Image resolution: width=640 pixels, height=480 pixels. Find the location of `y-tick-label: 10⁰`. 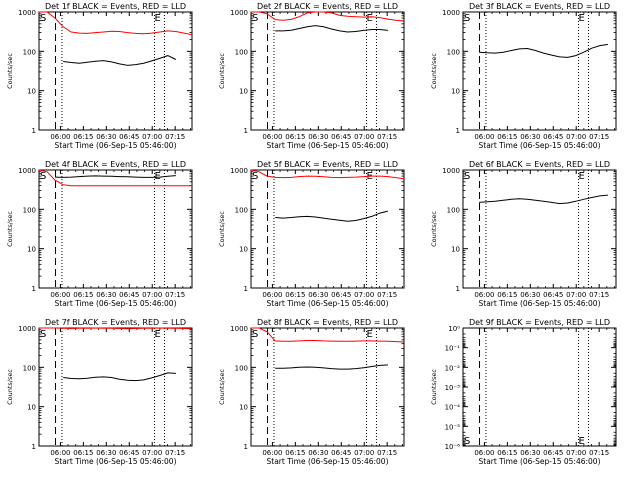

y-tick-label: 10⁰ is located at coordinates (454, 329).